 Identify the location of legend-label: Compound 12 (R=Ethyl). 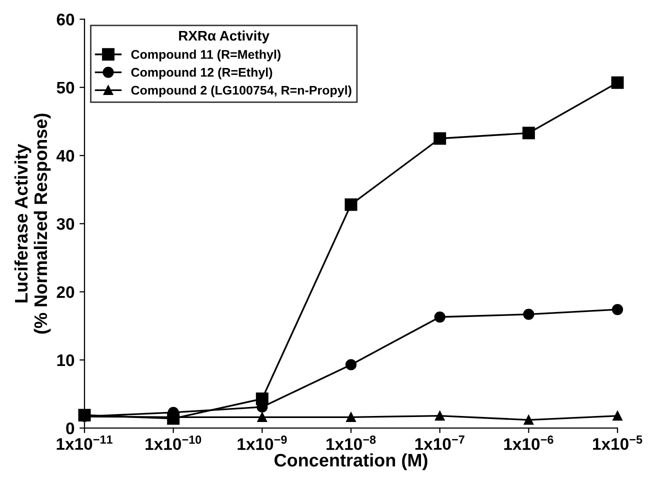
(201, 74).